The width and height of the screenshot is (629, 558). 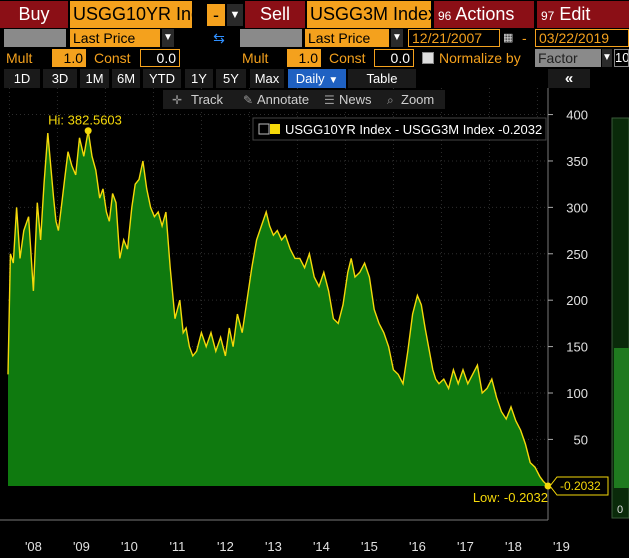 What do you see at coordinates (310, 78) in the screenshot?
I see `daily-label: Daily` at bounding box center [310, 78].